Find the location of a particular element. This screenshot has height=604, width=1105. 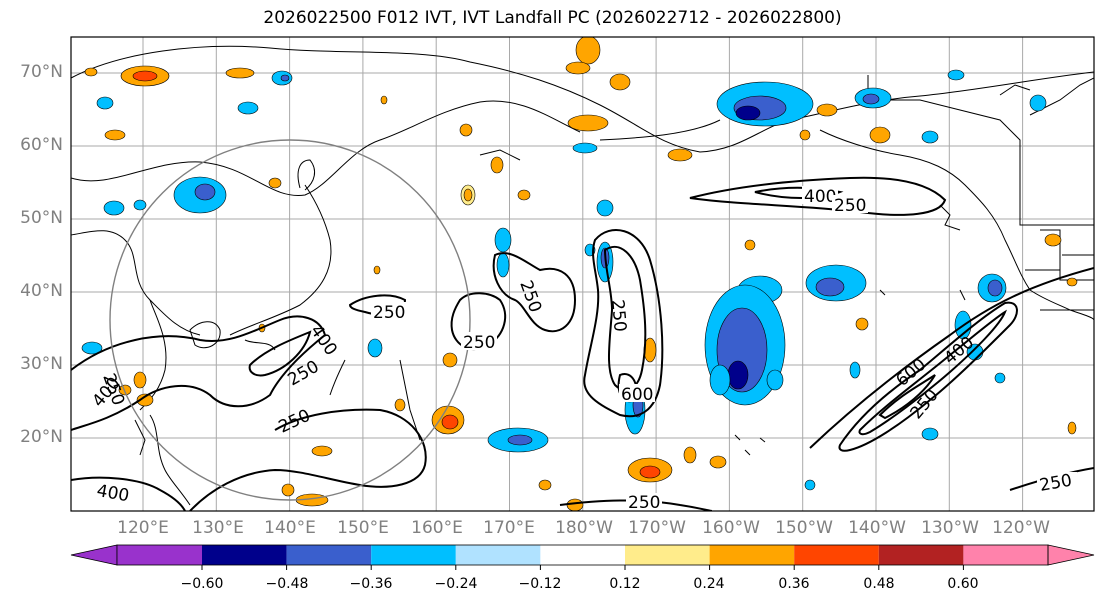

colorbar-tick-label: 0.60 is located at coordinates (963, 584).